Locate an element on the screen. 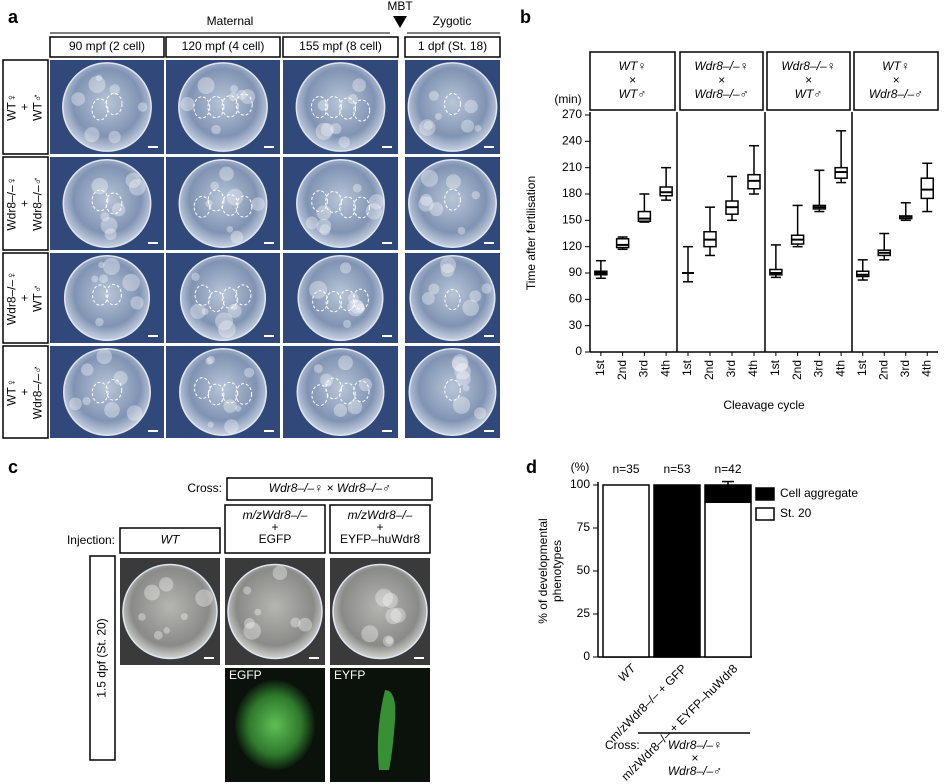 The image size is (946, 784). legend-label: St. 20 is located at coordinates (796, 513).